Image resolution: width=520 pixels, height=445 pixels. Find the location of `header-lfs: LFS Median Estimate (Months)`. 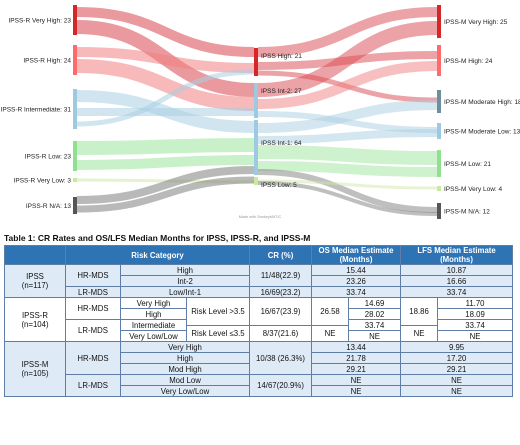

header-lfs: LFS Median Estimate (Months) is located at coordinates (457, 255).